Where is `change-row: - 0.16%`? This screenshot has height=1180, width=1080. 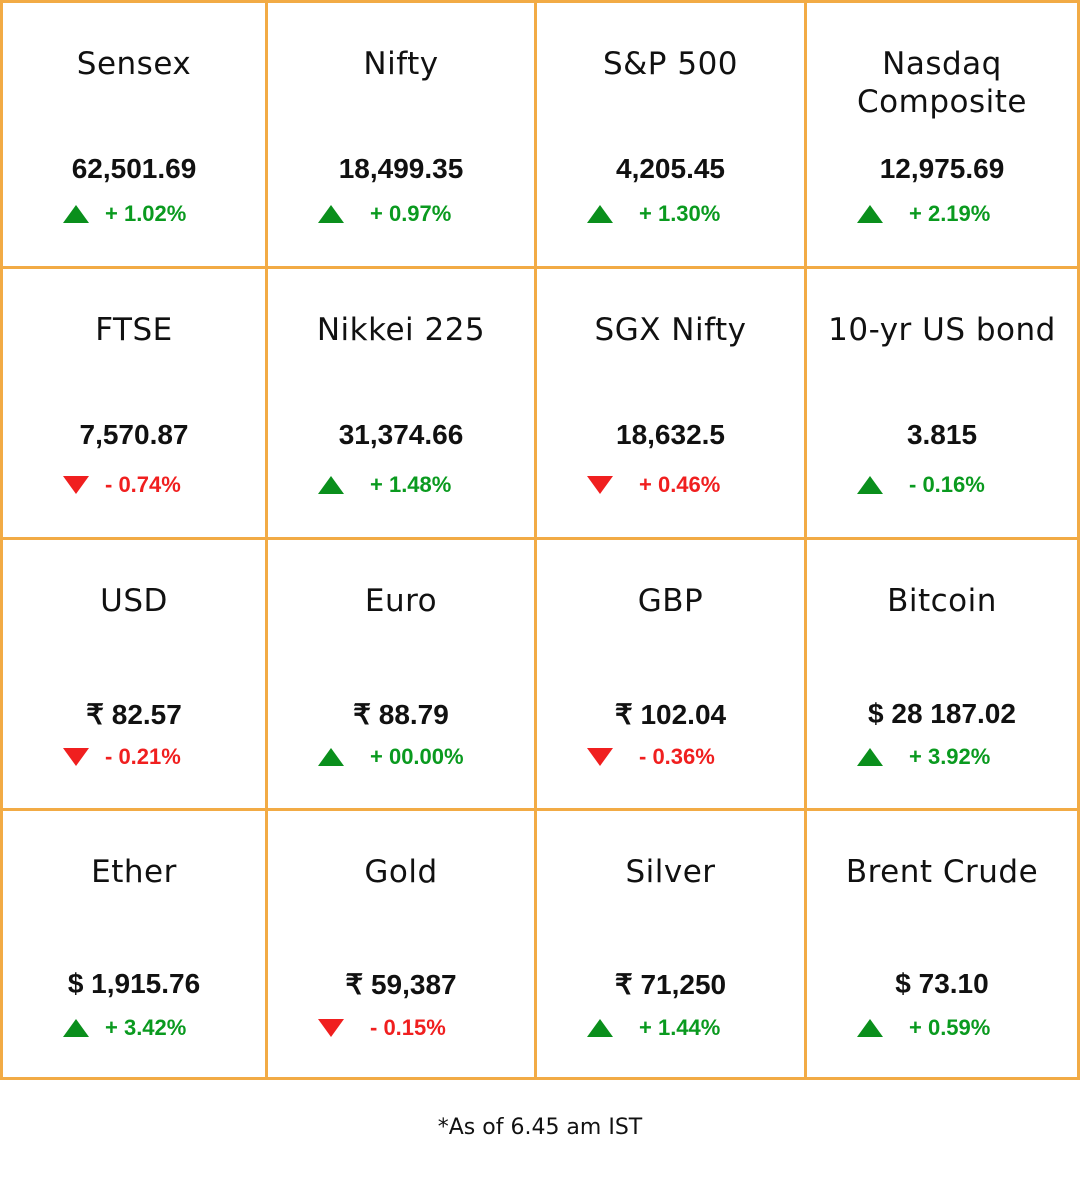 change-row: - 0.16% is located at coordinates (921, 485).